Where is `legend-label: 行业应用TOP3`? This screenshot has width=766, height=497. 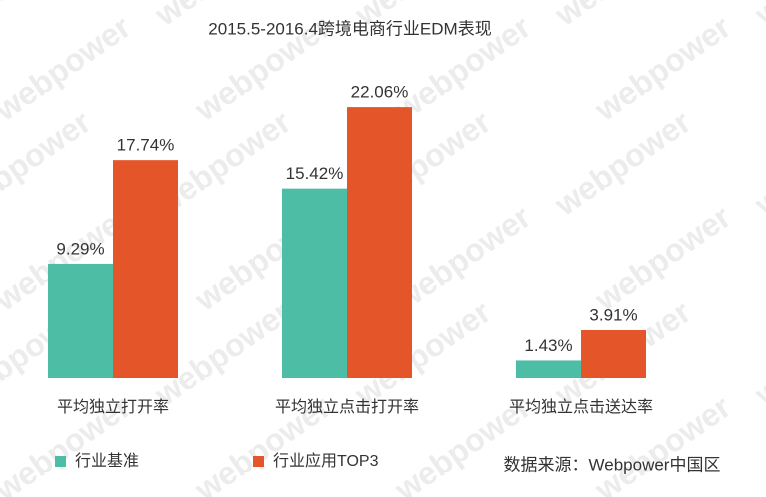 legend-label: 行业应用TOP3 is located at coordinates (326, 460).